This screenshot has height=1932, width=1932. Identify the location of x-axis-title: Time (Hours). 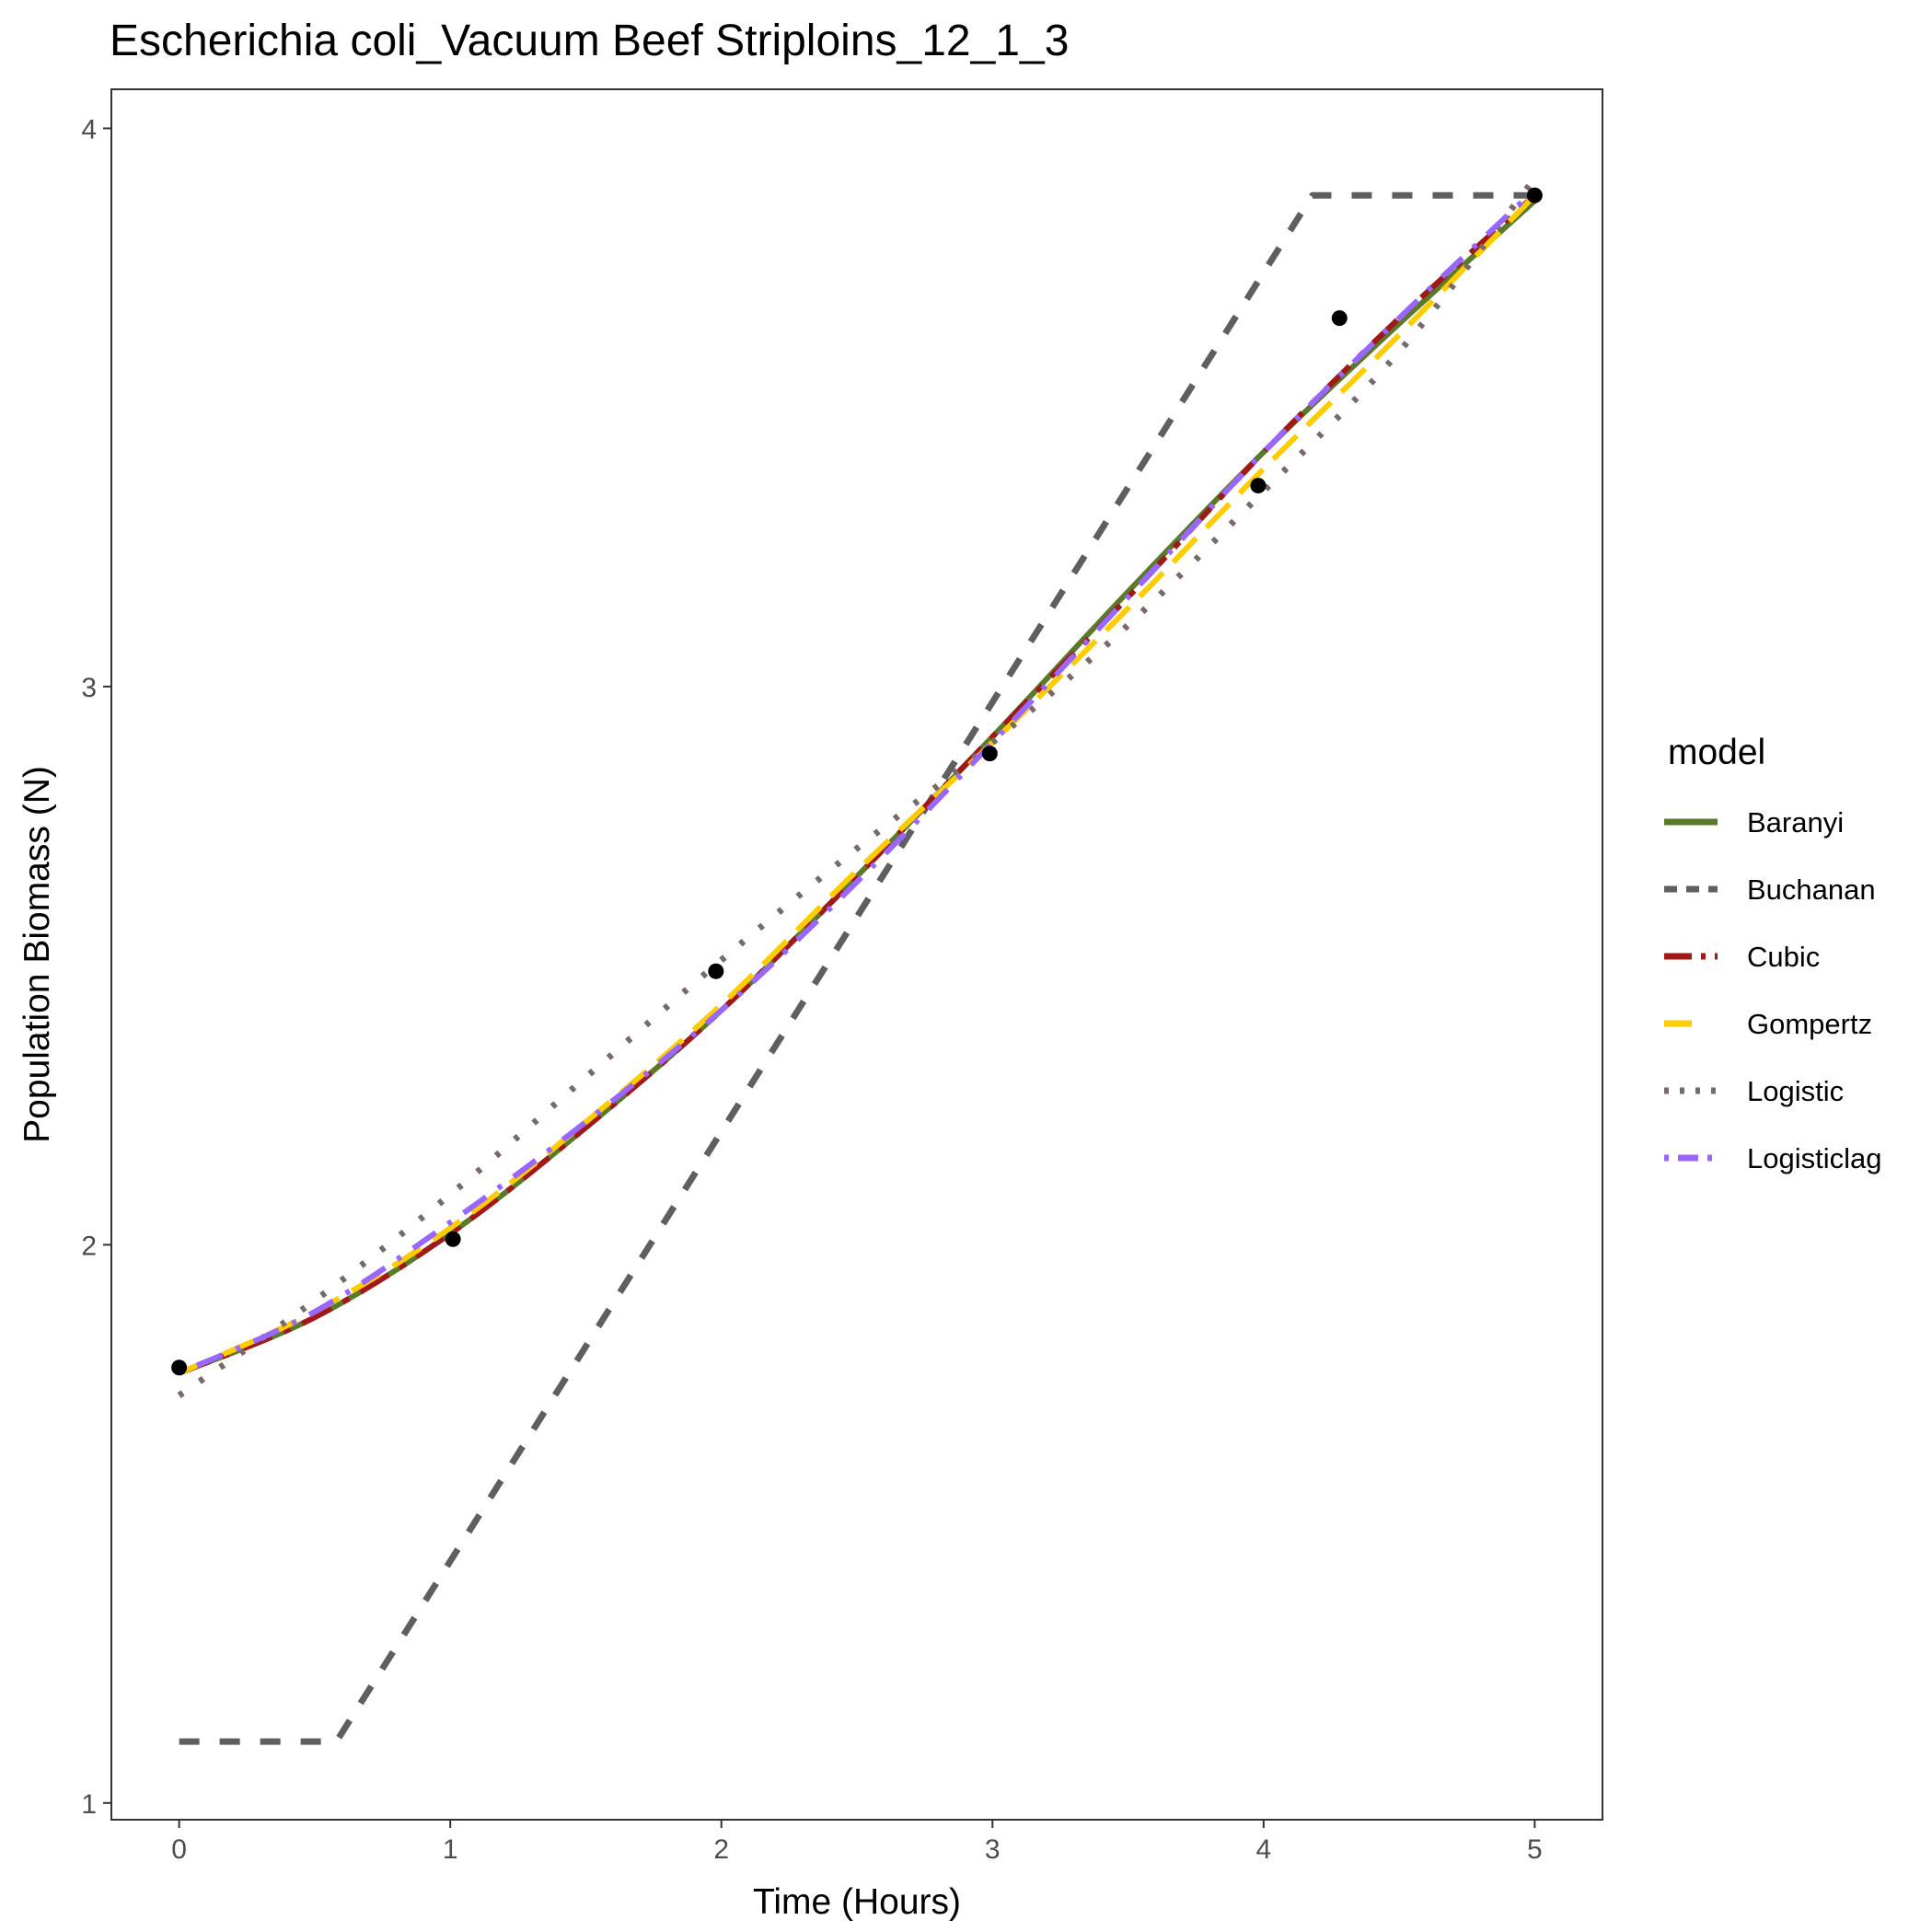
(857, 1902).